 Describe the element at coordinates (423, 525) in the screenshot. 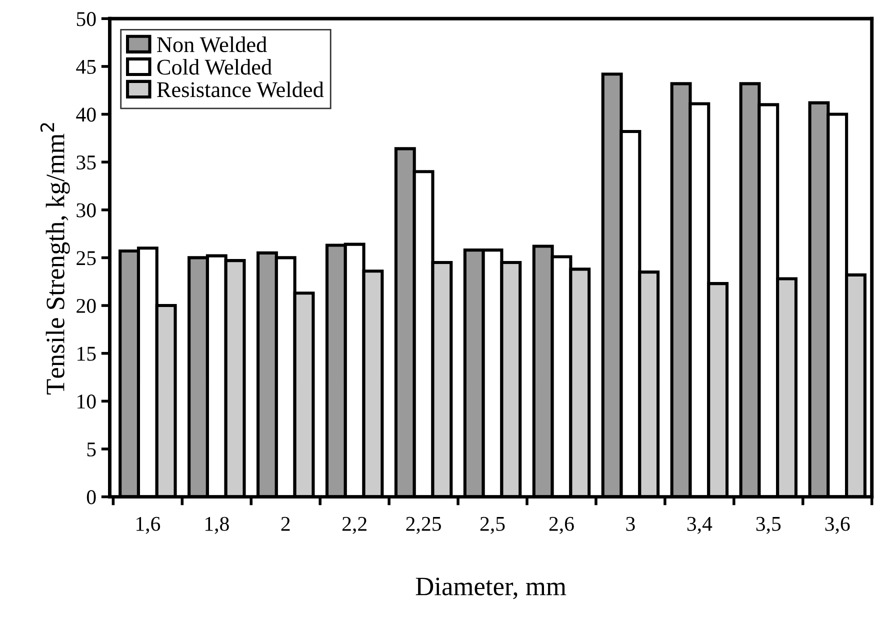

I see `x-tick-label: 2,25` at that location.